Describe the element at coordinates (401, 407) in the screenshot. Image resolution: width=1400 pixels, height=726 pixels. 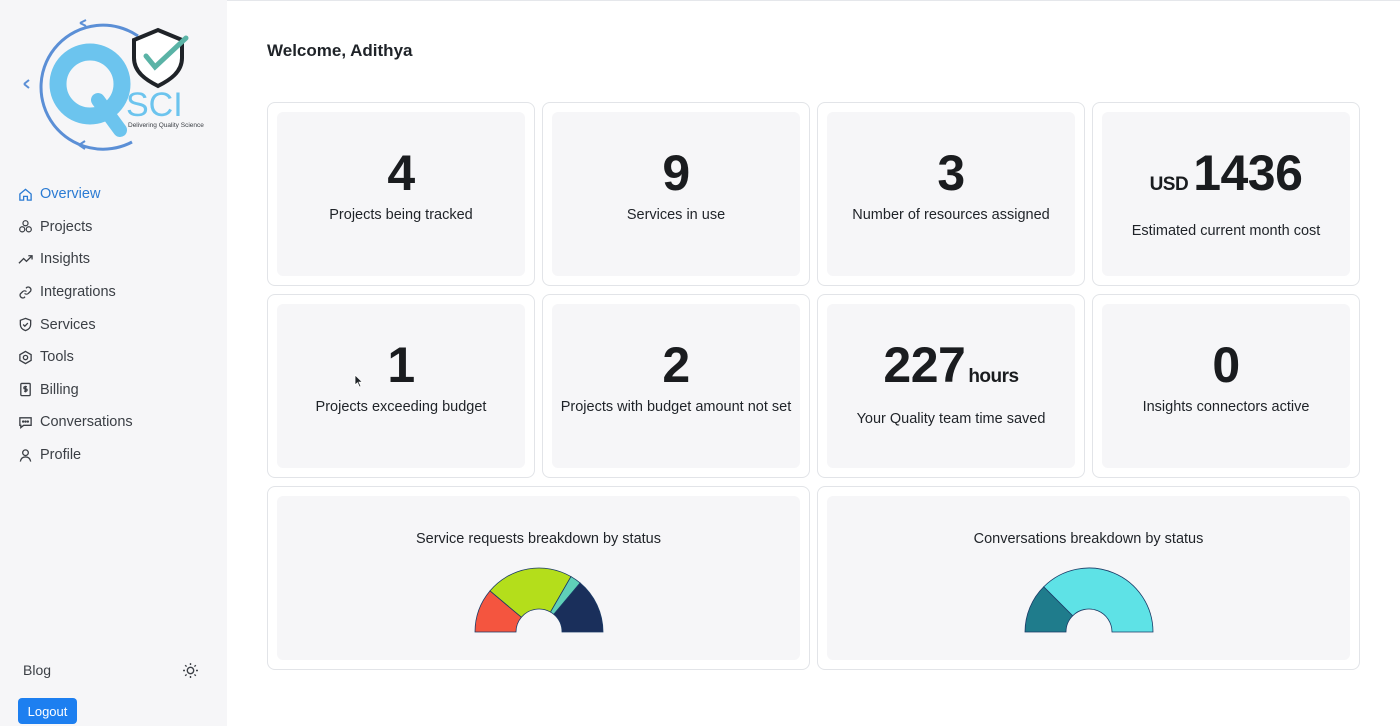
I see `stat-label: Projects exceeding budget` at that location.